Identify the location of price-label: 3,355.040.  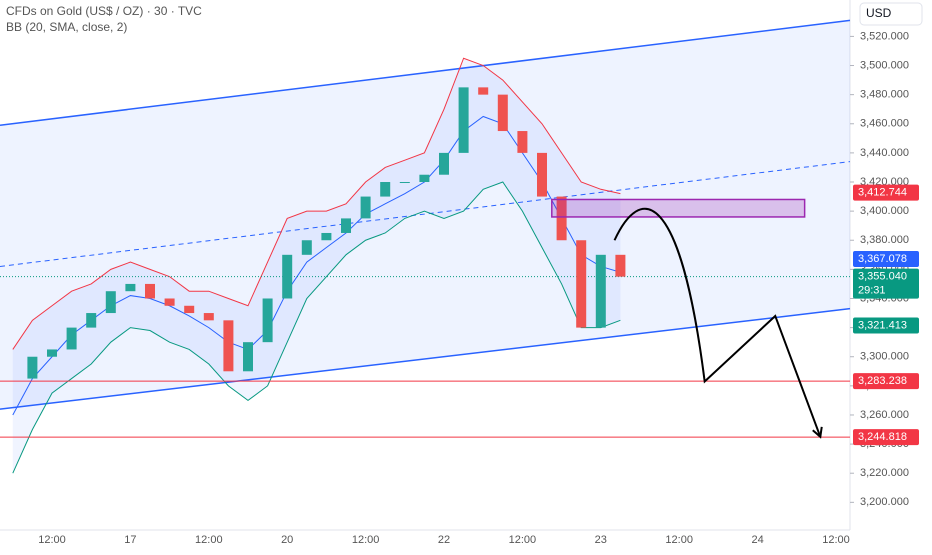
(882, 276).